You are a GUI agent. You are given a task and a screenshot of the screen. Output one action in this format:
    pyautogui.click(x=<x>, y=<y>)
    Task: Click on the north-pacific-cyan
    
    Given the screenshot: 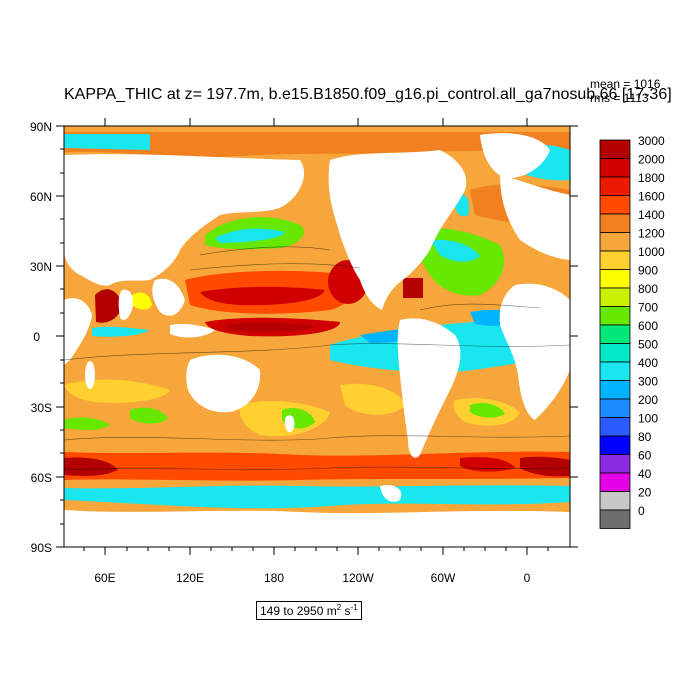 What is the action you would take?
    pyautogui.click(x=250, y=235)
    